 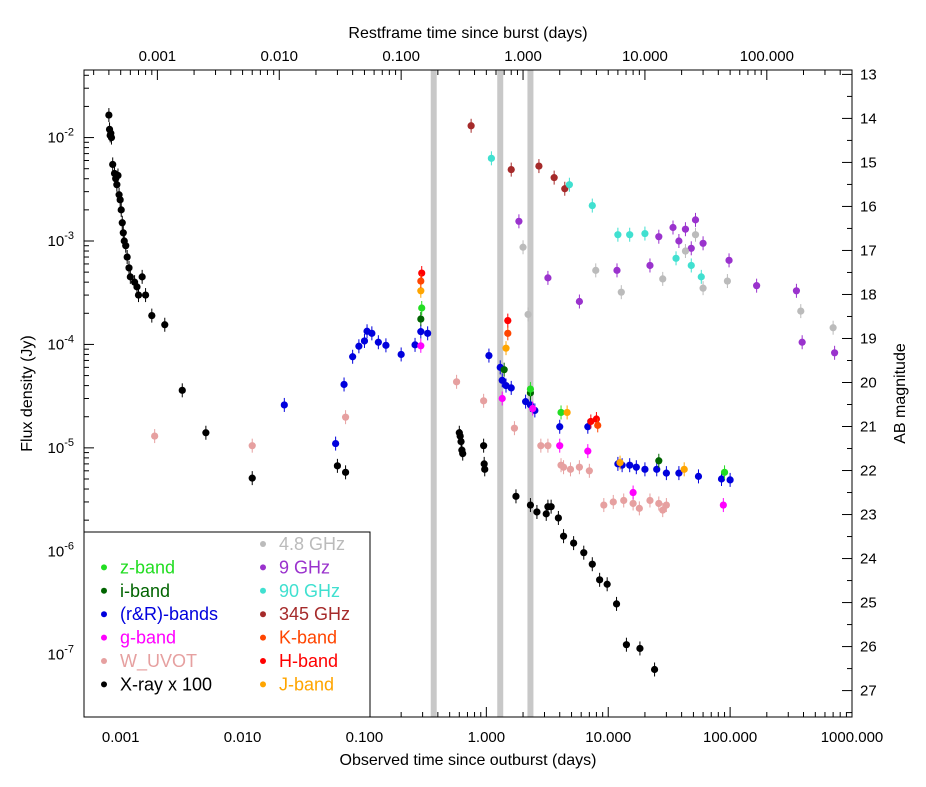 What do you see at coordinates (868, 515) in the screenshot?
I see `right-tick-label: 23` at bounding box center [868, 515].